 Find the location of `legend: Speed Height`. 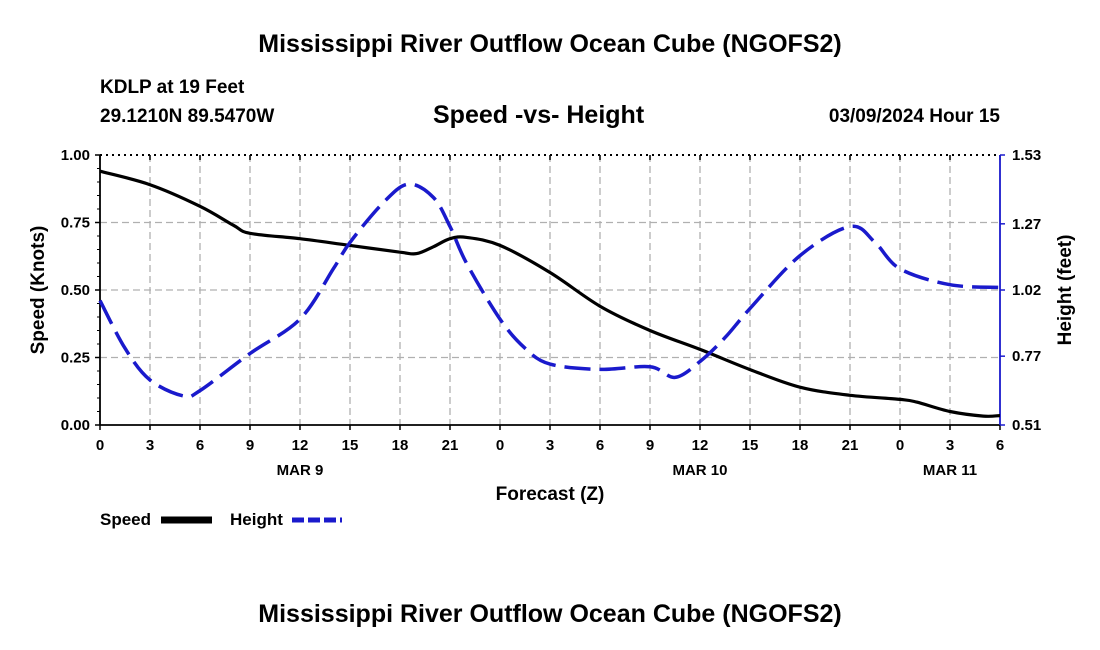

legend: Speed Height is located at coordinates (221, 519).